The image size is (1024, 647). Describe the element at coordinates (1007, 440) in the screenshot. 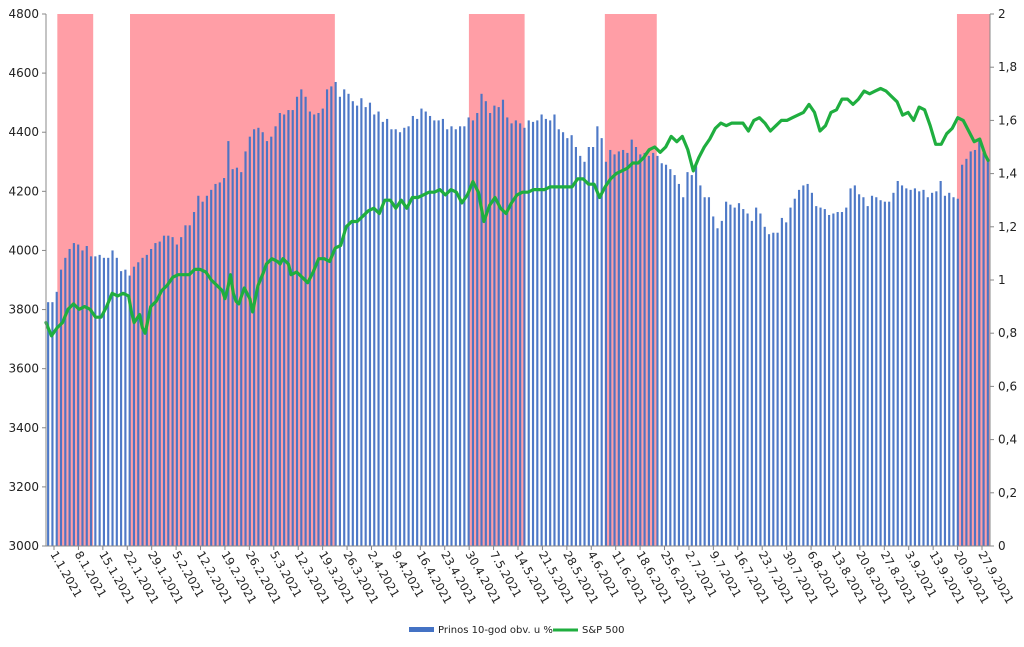

I see `right-tick-label: 0,4` at that location.